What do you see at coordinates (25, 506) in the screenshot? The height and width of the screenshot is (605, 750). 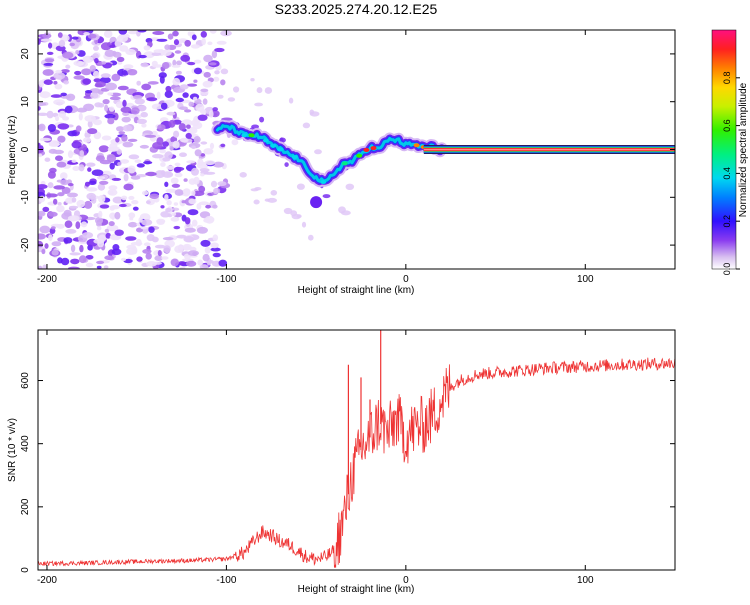 I see `snr-y-tick-label: 200` at bounding box center [25, 506].